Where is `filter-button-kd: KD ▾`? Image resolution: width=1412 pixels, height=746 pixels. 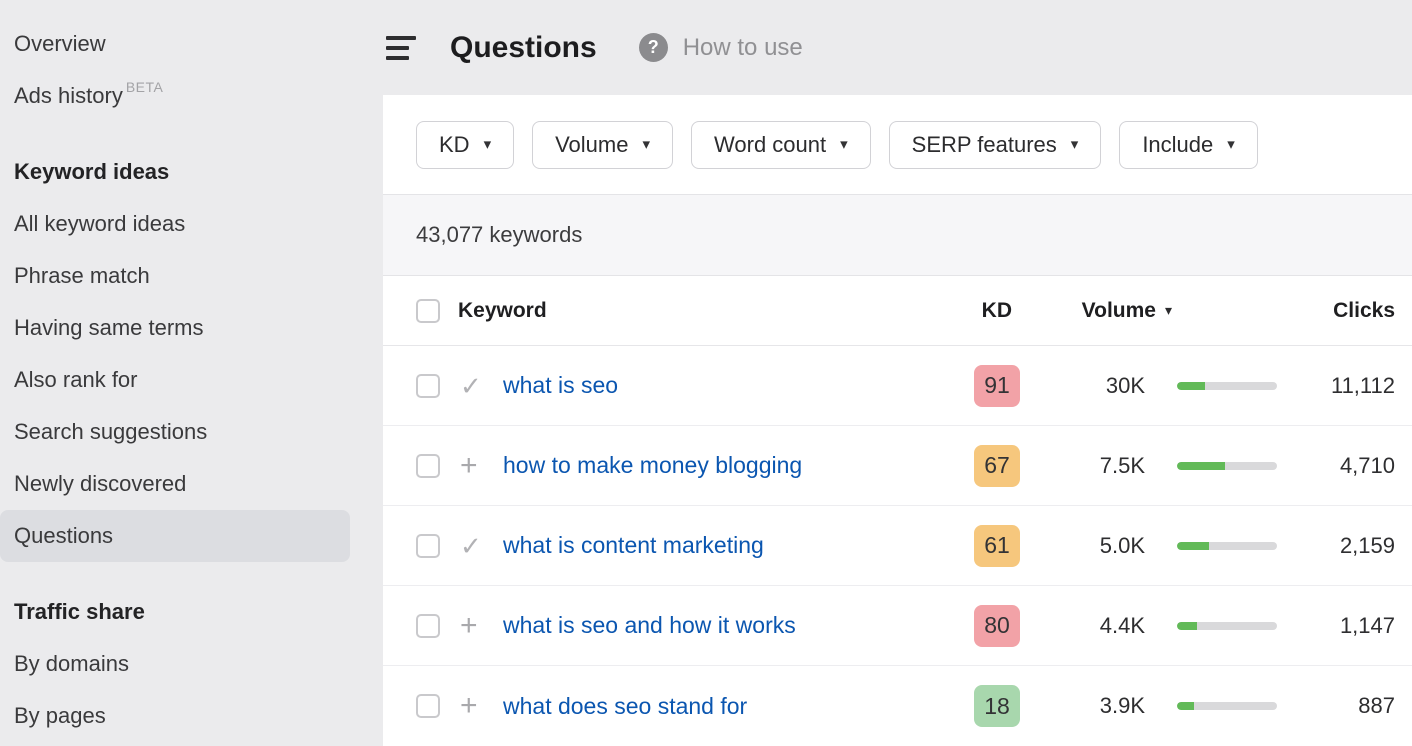 filter-button-kd: KD ▾ is located at coordinates (465, 144).